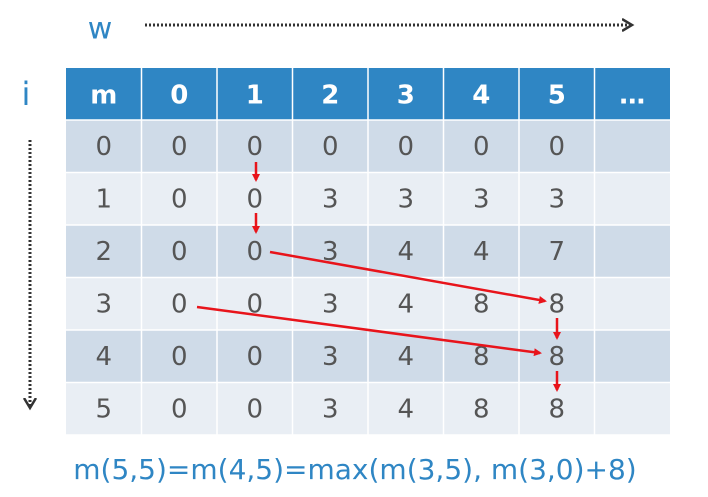 The image size is (708, 497). What do you see at coordinates (556, 252) in the screenshot?
I see `table-cell: 7` at bounding box center [556, 252].